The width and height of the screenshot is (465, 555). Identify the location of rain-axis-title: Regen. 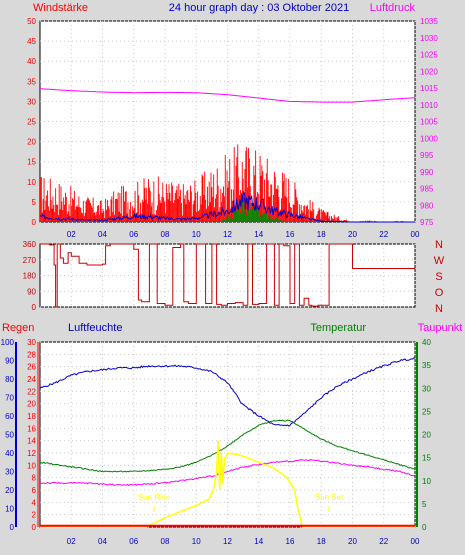
(18, 328).